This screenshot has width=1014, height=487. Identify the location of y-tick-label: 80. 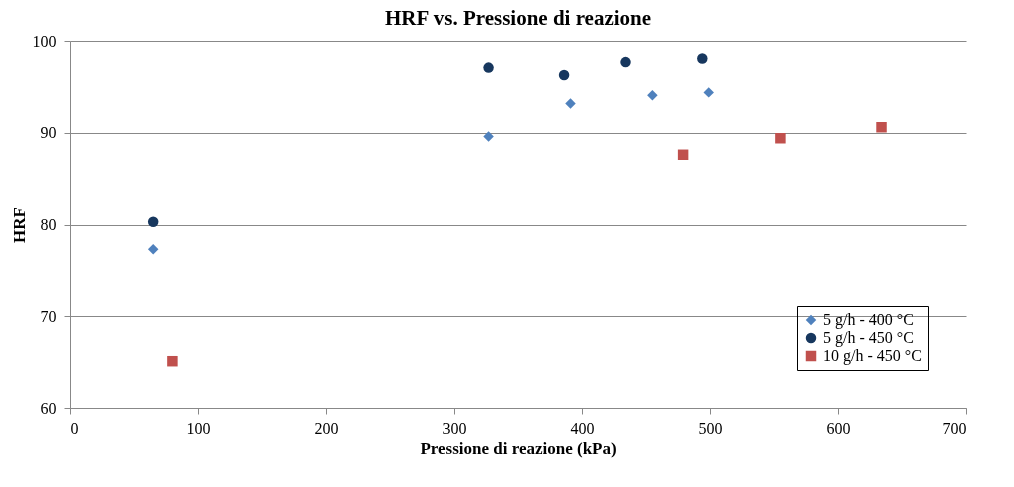
(48, 224).